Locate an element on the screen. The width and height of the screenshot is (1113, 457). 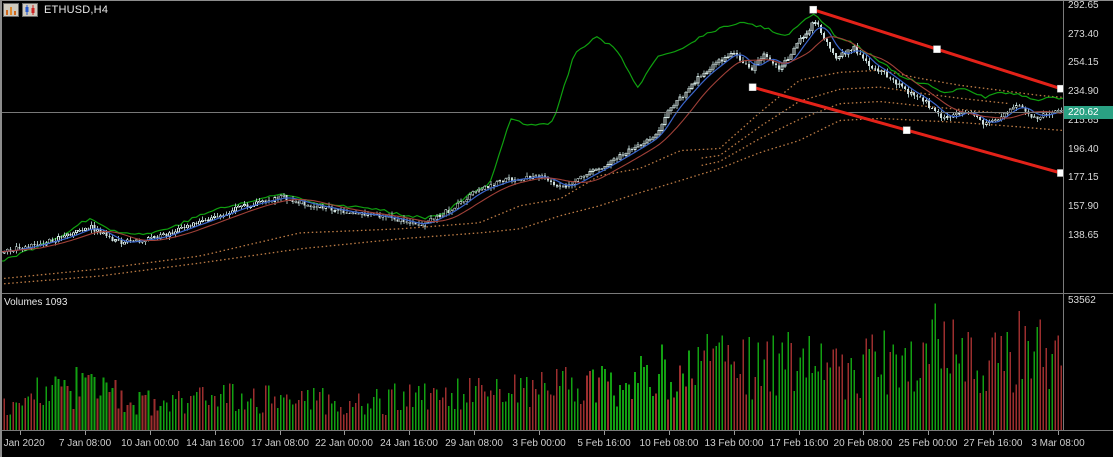
time-axis-label: 22 Jan 00:00 is located at coordinates (344, 443).